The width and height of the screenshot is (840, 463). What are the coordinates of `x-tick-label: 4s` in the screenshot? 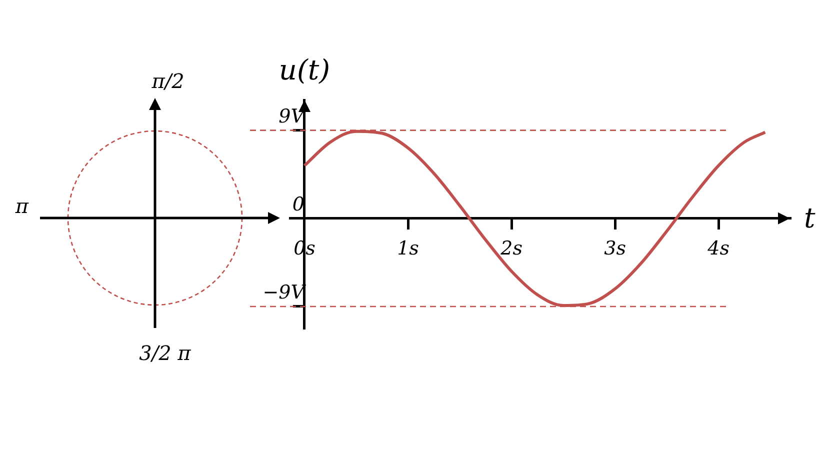 It's located at (718, 249).